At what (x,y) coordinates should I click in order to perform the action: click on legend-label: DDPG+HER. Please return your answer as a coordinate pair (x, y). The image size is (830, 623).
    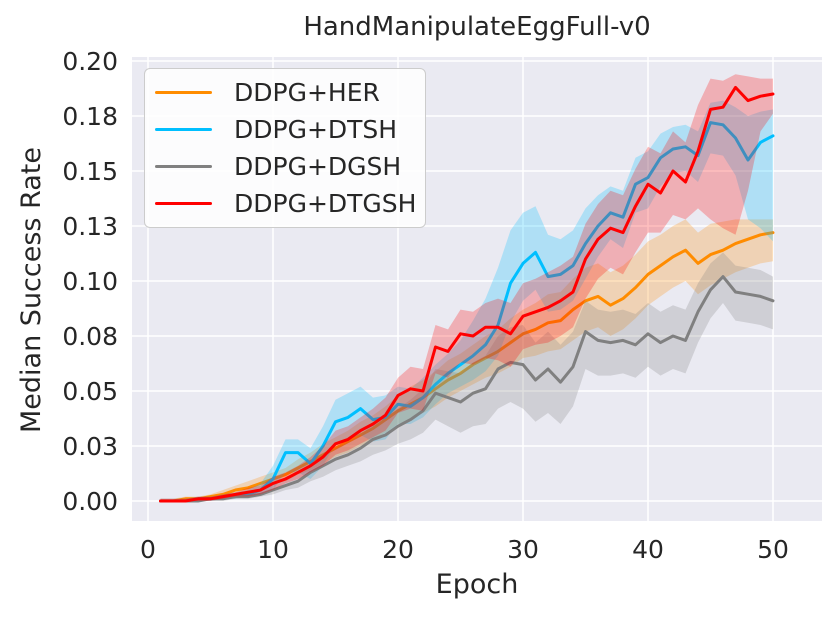
    Looking at the image, I should click on (307, 92).